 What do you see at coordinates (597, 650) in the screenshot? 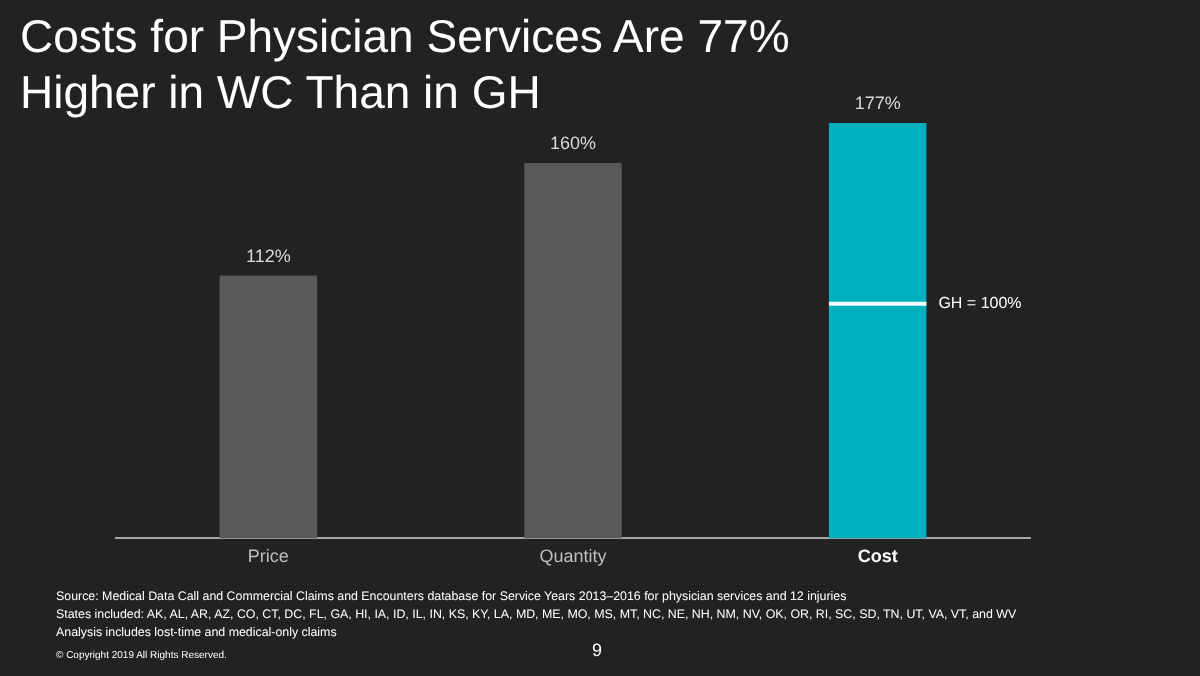
I see `text: 9` at bounding box center [597, 650].